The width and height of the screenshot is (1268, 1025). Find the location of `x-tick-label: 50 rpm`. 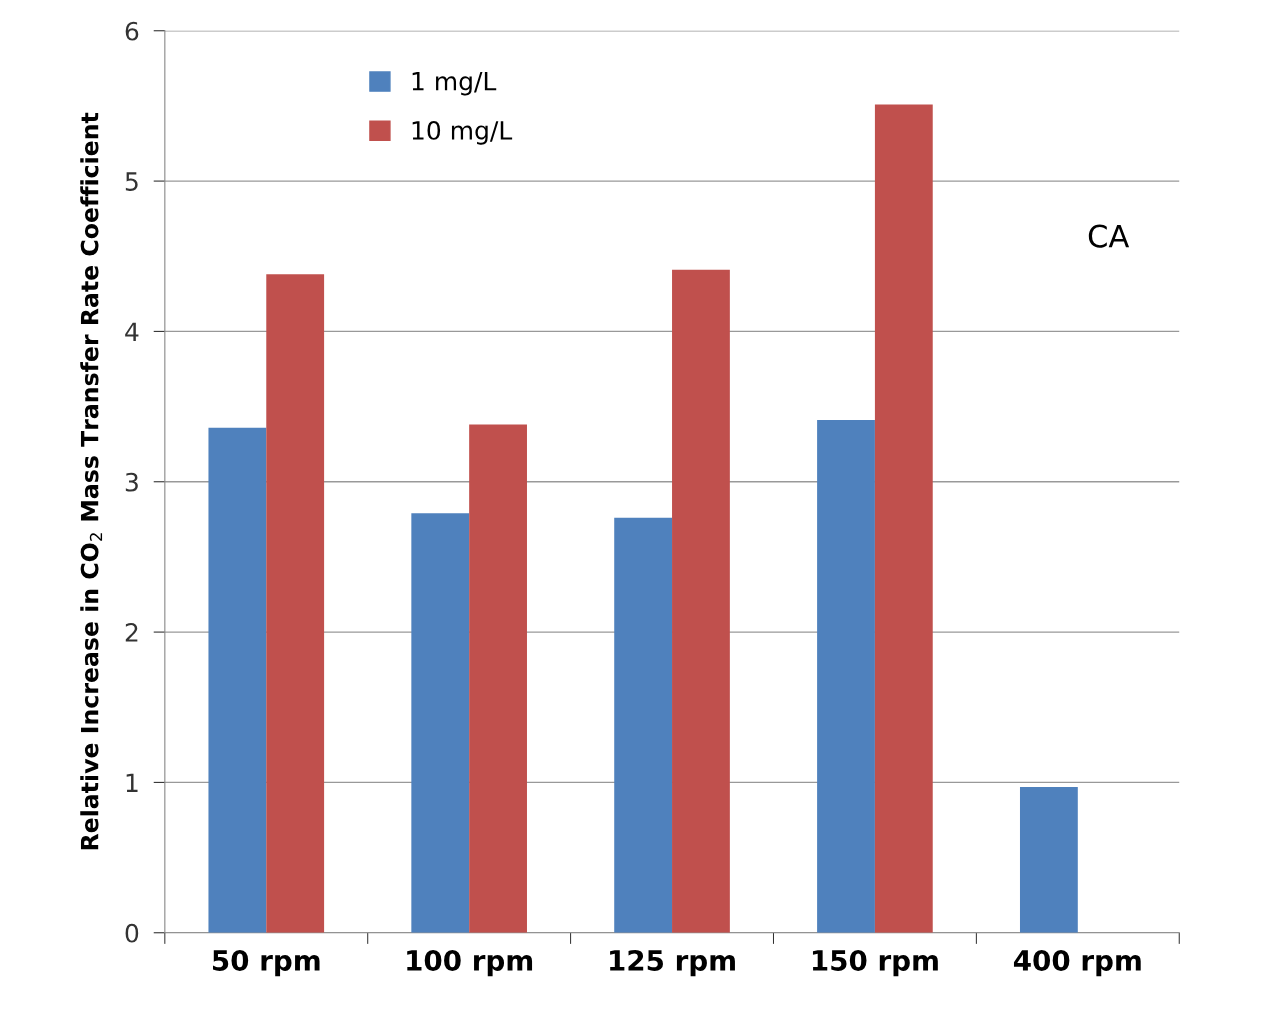

x-tick-label: 50 rpm is located at coordinates (266, 963).